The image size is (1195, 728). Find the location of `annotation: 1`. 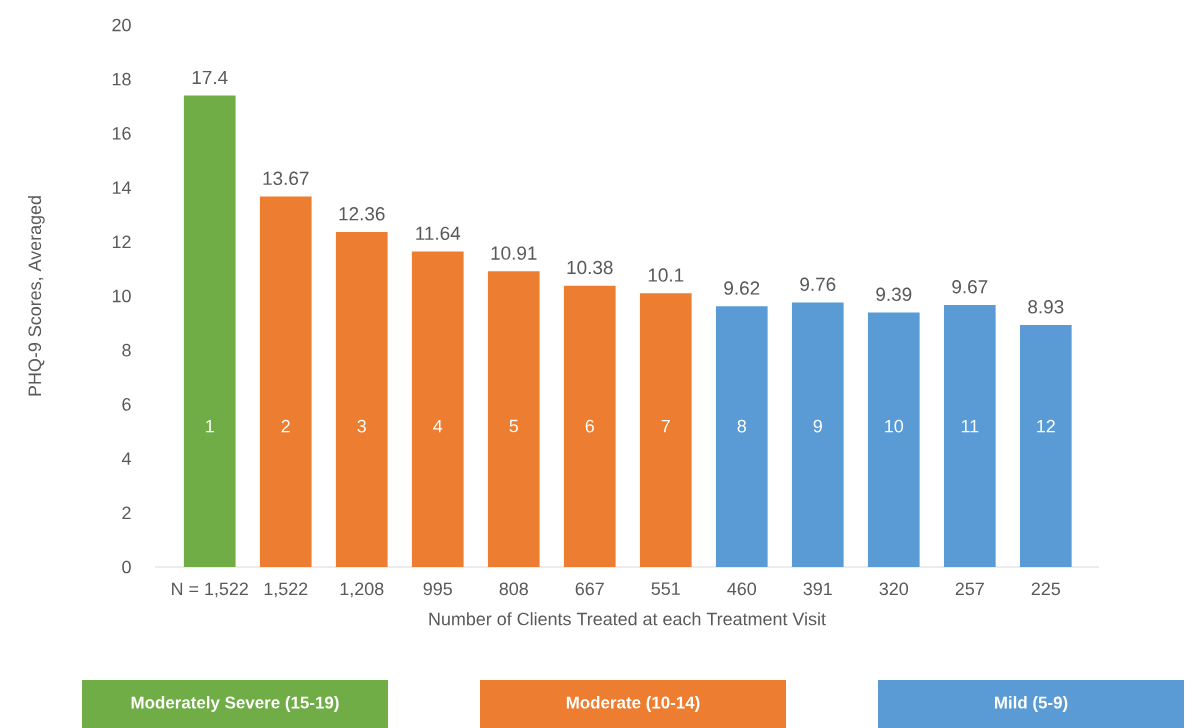

annotation: 1 is located at coordinates (210, 426).